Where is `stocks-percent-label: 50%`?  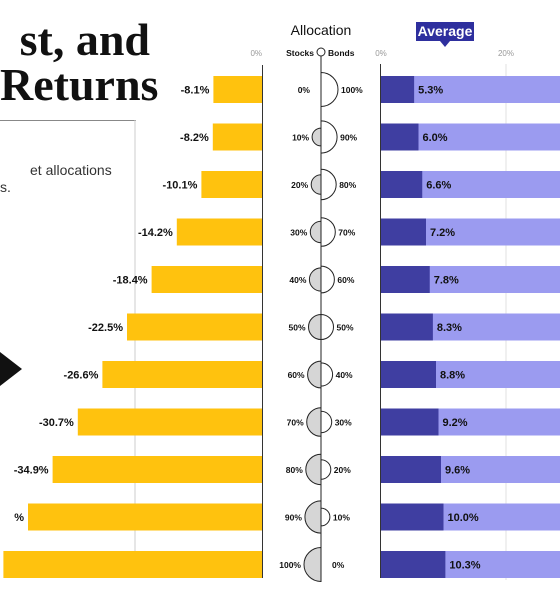
stocks-percent-label: 50% is located at coordinates (296, 328).